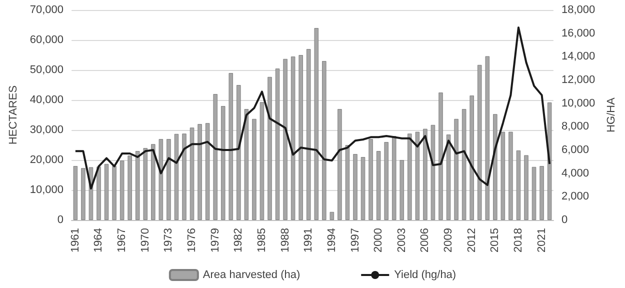  Describe the element at coordinates (578, 103) in the screenshot. I see `y2-tick-label: 10,000` at that location.